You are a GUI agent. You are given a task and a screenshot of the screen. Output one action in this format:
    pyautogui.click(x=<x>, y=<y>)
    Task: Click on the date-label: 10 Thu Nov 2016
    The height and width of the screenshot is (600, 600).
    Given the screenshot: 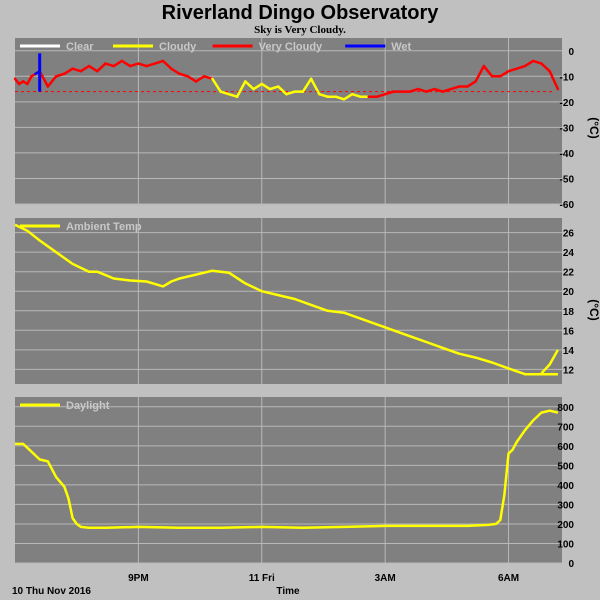 What is the action you would take?
    pyautogui.click(x=51, y=591)
    